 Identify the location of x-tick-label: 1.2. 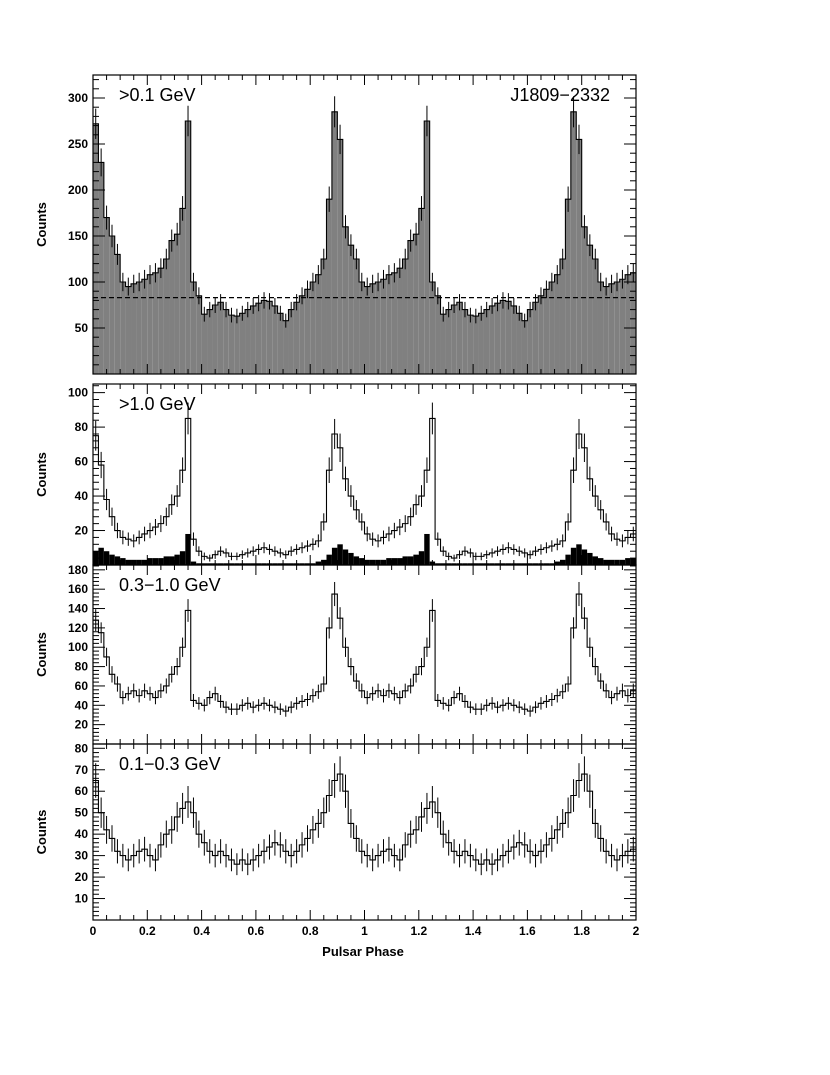
(418, 931).